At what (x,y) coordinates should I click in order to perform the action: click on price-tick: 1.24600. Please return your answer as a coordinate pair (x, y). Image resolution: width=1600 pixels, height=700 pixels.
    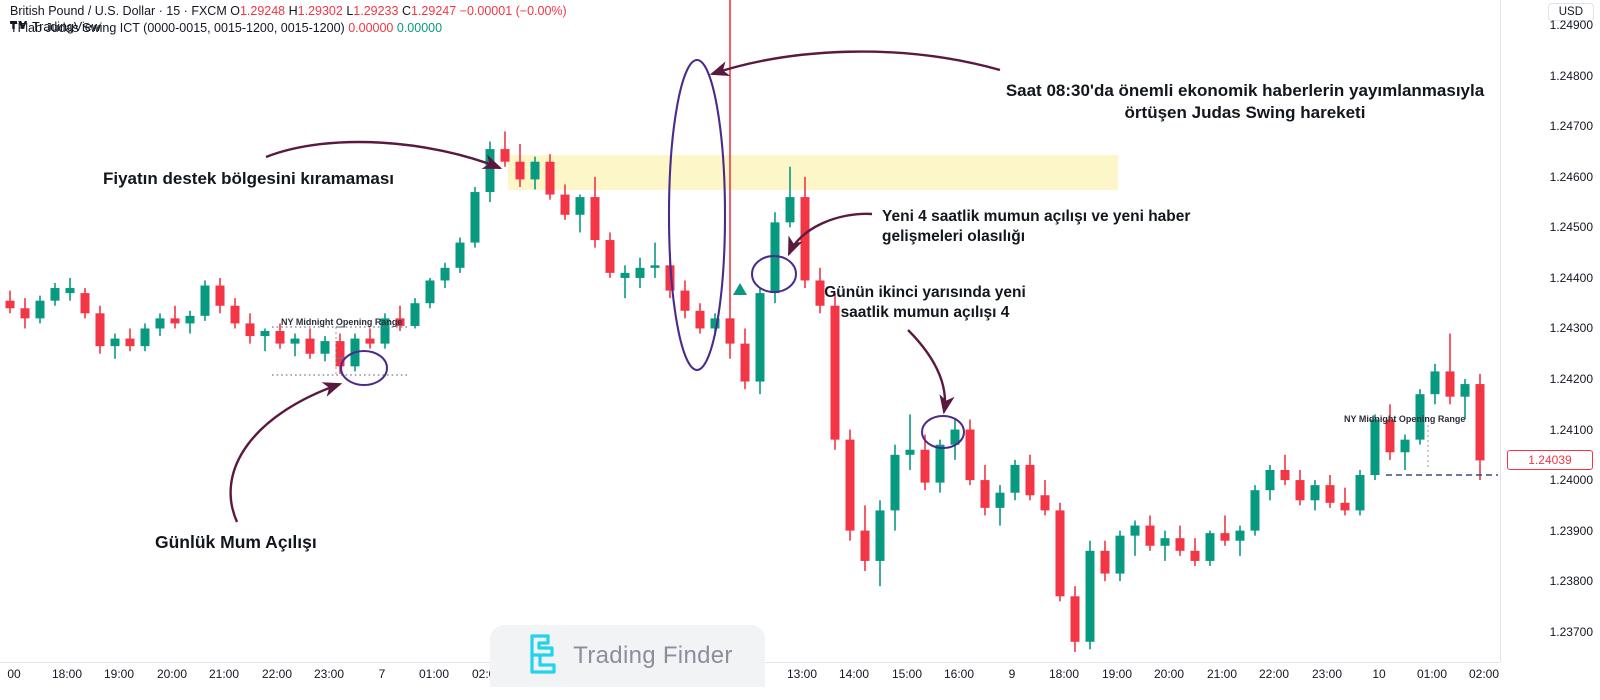
    Looking at the image, I should click on (1571, 176).